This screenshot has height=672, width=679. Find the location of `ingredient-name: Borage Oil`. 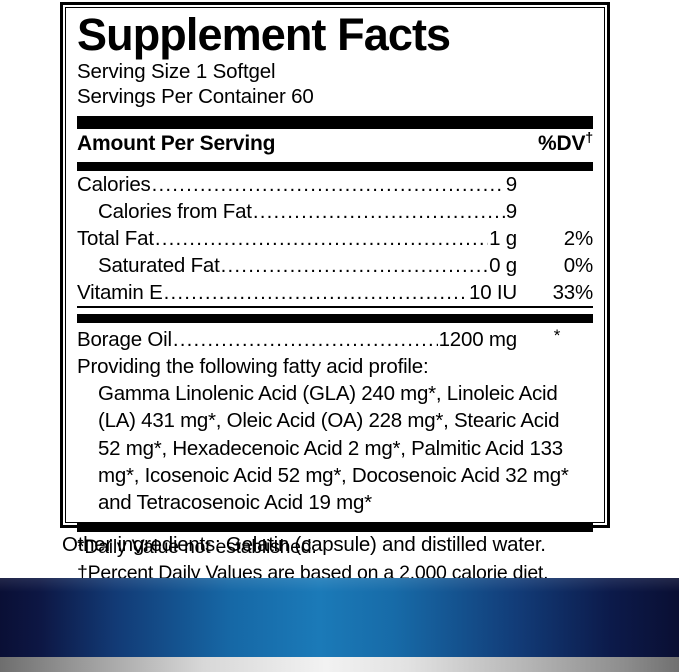

ingredient-name: Borage Oil is located at coordinates (124, 340).